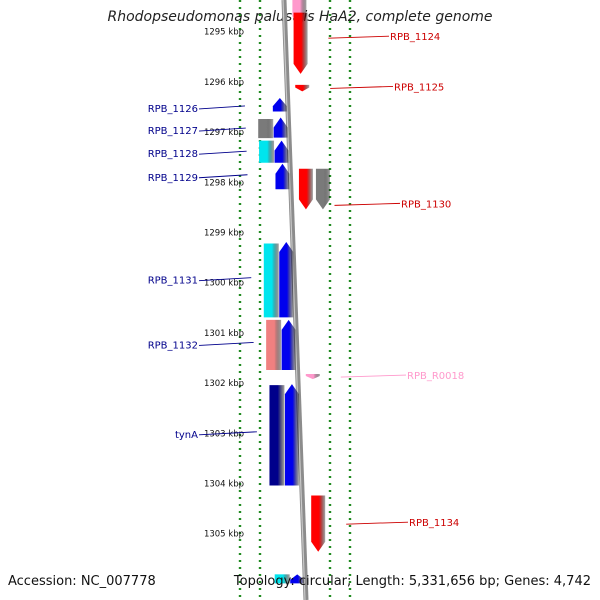 The width and height of the screenshot is (600, 600). I want to click on gene-label-rpb-1131: RPB_1131, so click(173, 281).